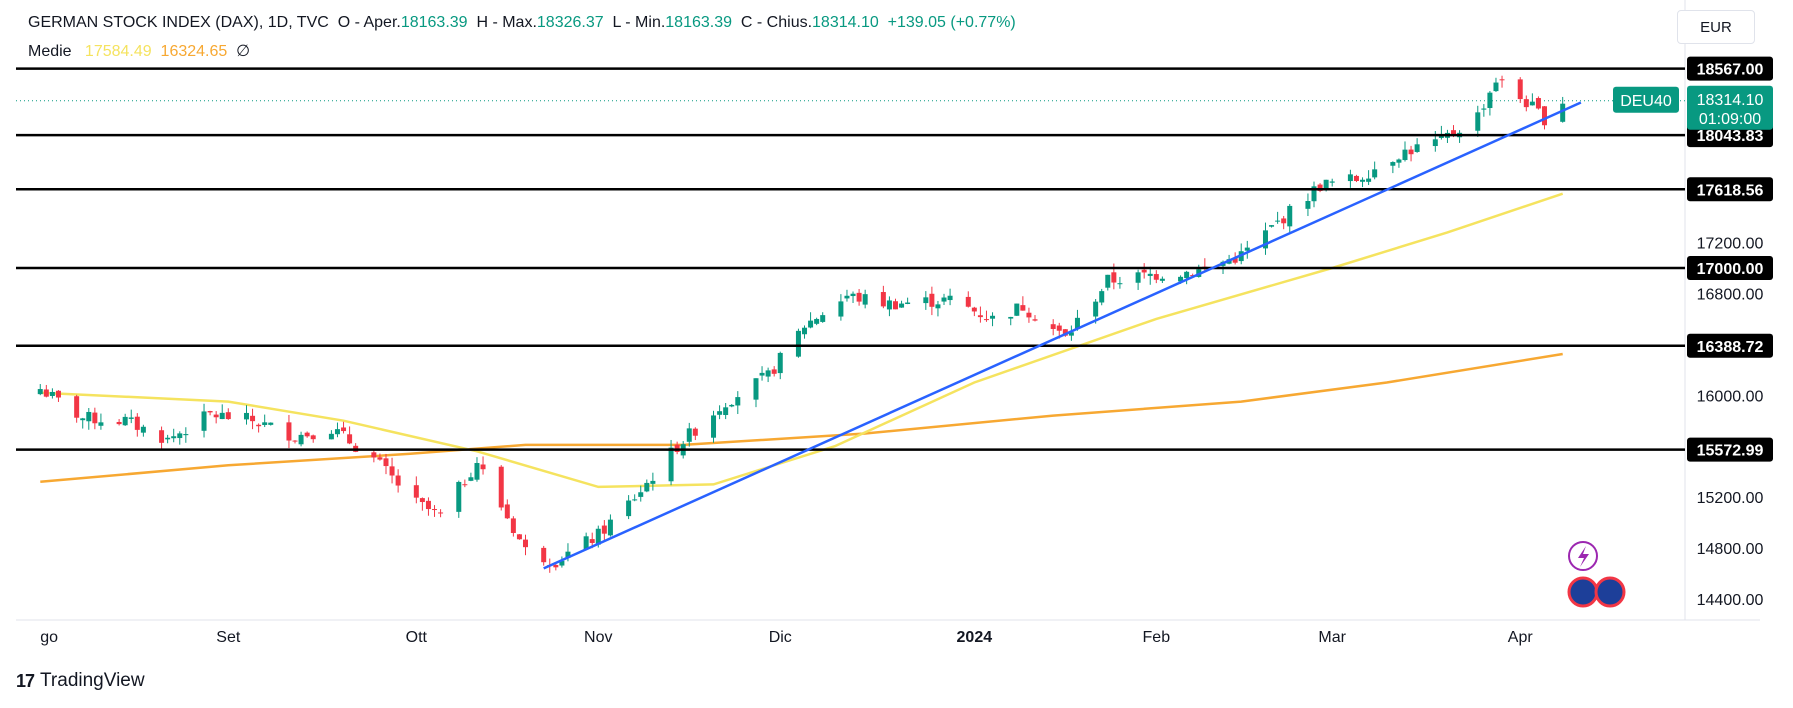  I want to click on ma-slow-value: 16324.65, so click(194, 51).